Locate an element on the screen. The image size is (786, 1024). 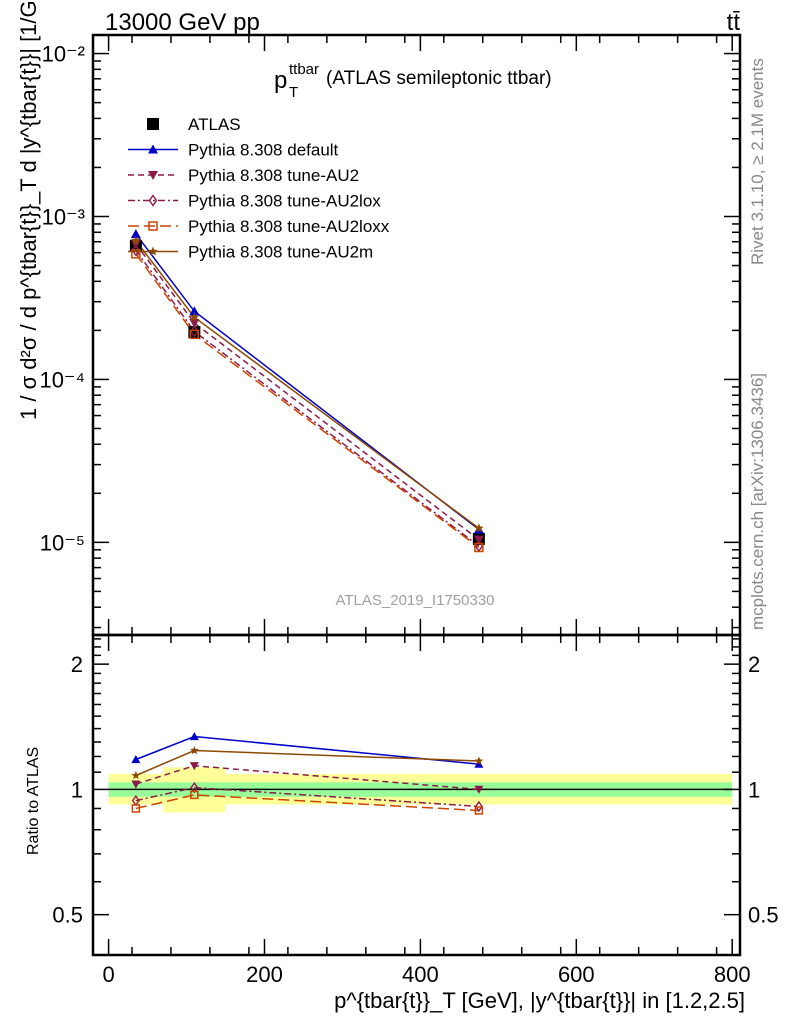
series-4-ratio-line is located at coordinates (307, 803).